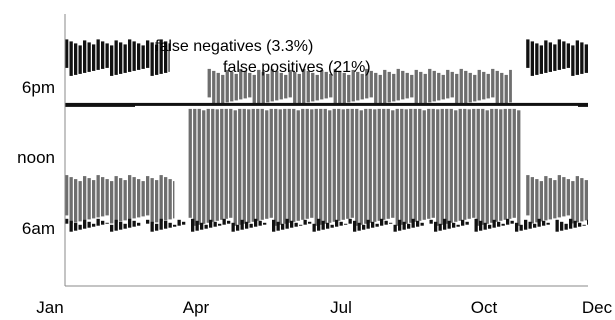  Describe the element at coordinates (597, 307) in the screenshot. I see `x-tick-label-dec: Dec` at that location.